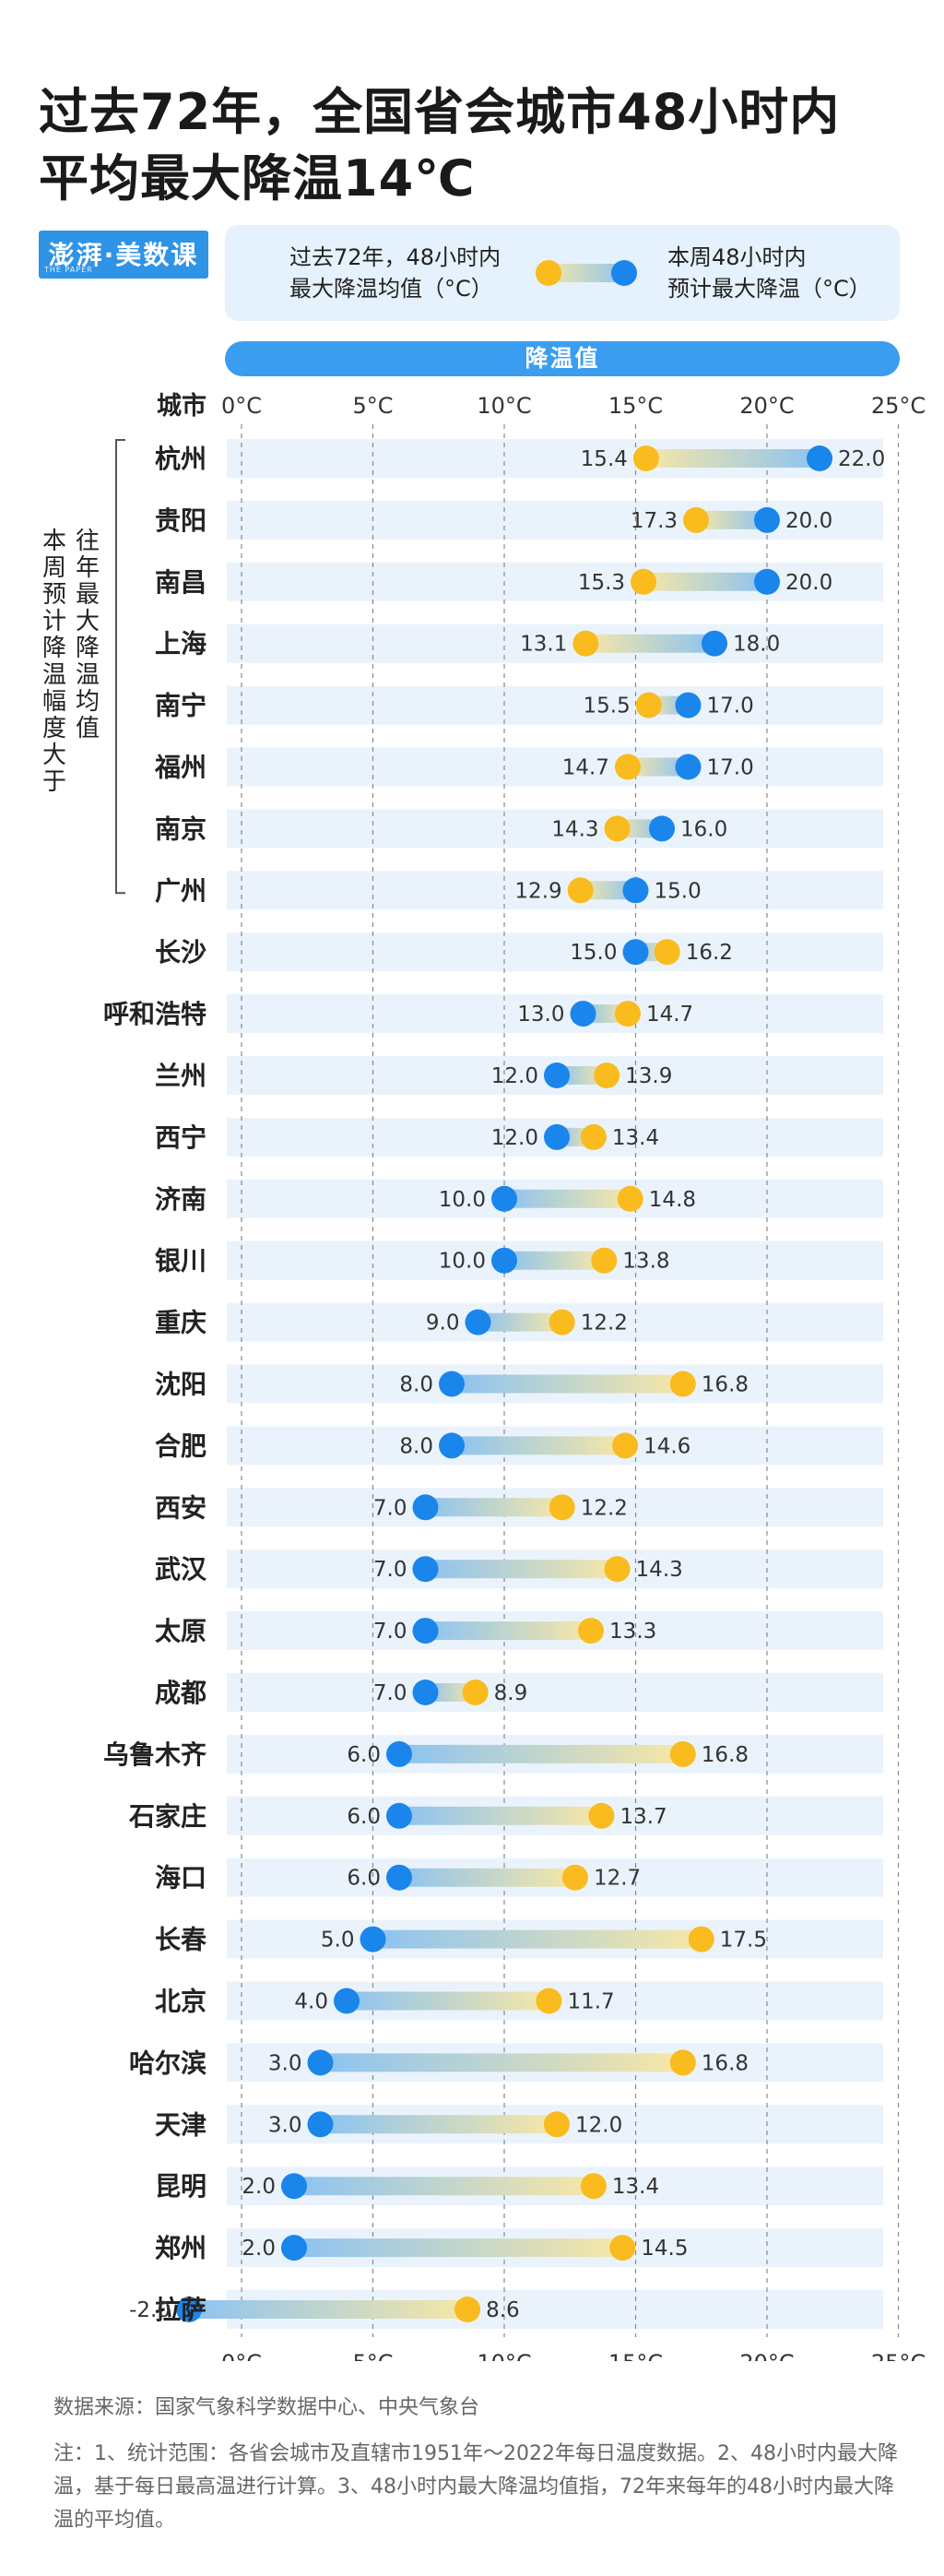 The height and width of the screenshot is (2576, 944). What do you see at coordinates (548, 273) in the screenshot?
I see `legend-past-dot` at bounding box center [548, 273].